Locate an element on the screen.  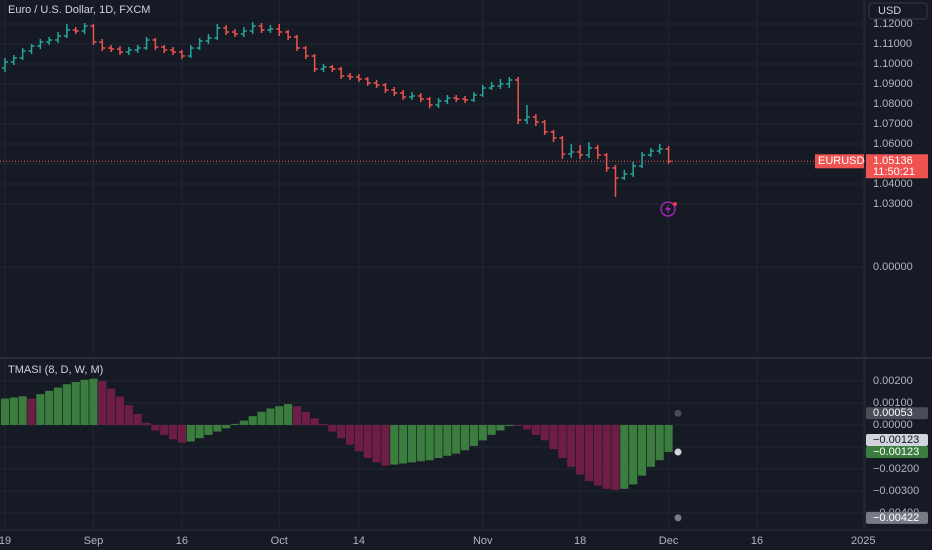
last-value-label: −0.00123 is located at coordinates (896, 452).